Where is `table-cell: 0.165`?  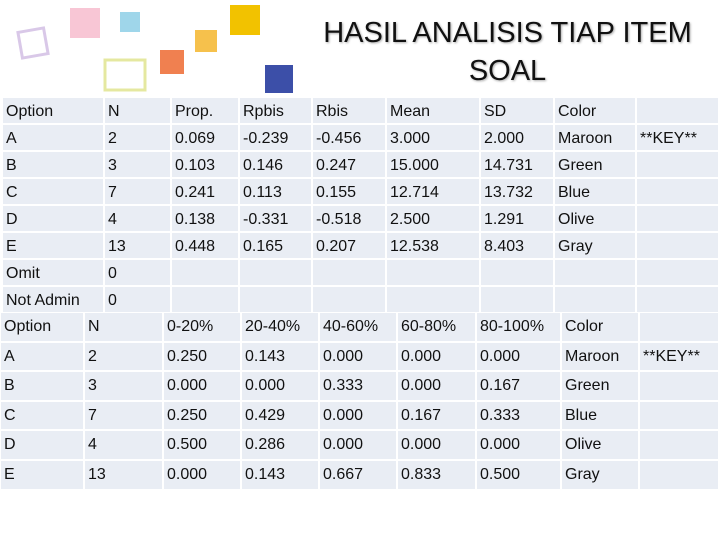
table-cell: 0.165 is located at coordinates (263, 246).